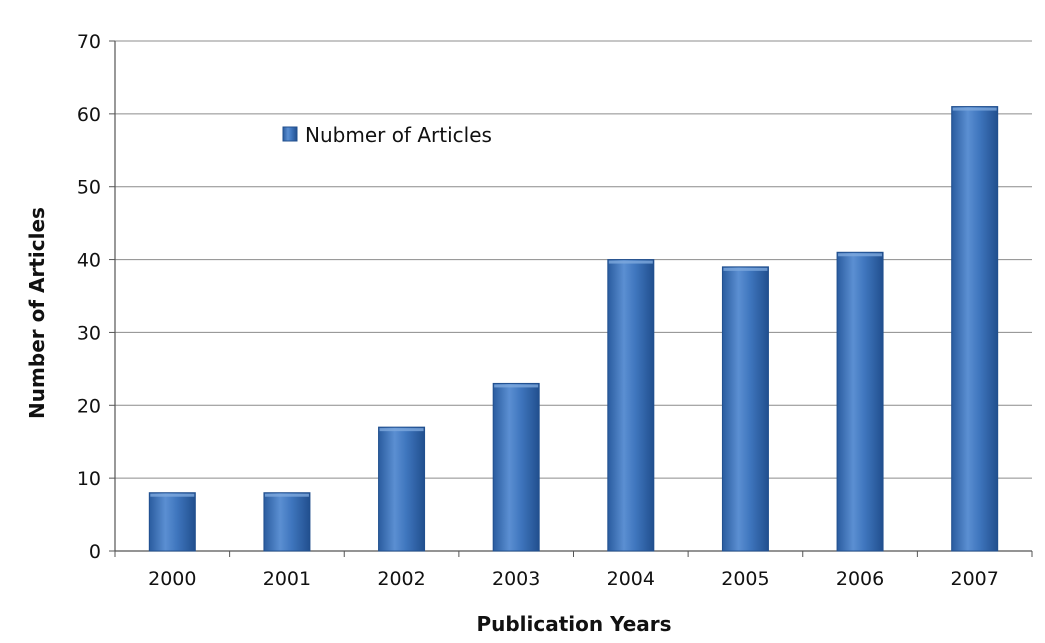 The width and height of the screenshot is (1045, 643). What do you see at coordinates (631, 579) in the screenshot?
I see `x-tick-label: 2004` at bounding box center [631, 579].